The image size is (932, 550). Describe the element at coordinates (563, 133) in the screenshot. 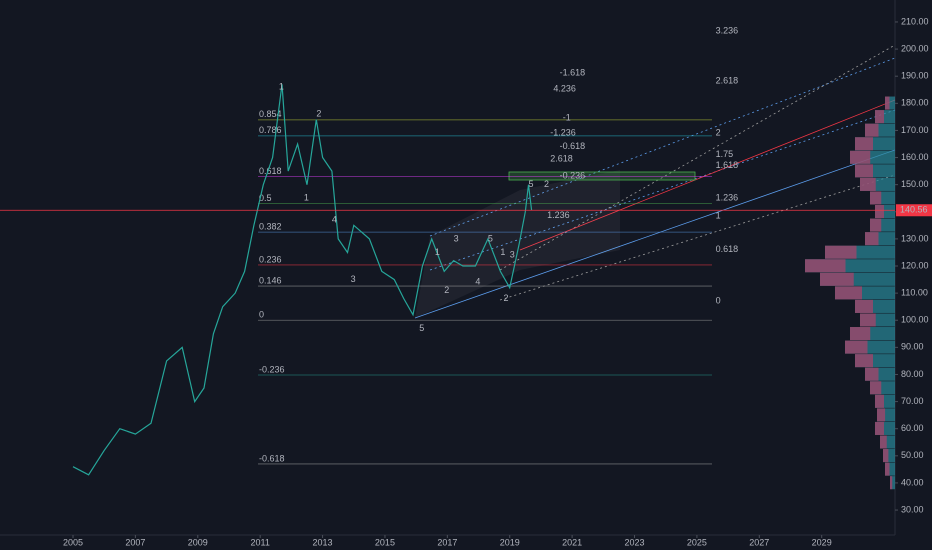

I see `annotation: -1.236` at that location.